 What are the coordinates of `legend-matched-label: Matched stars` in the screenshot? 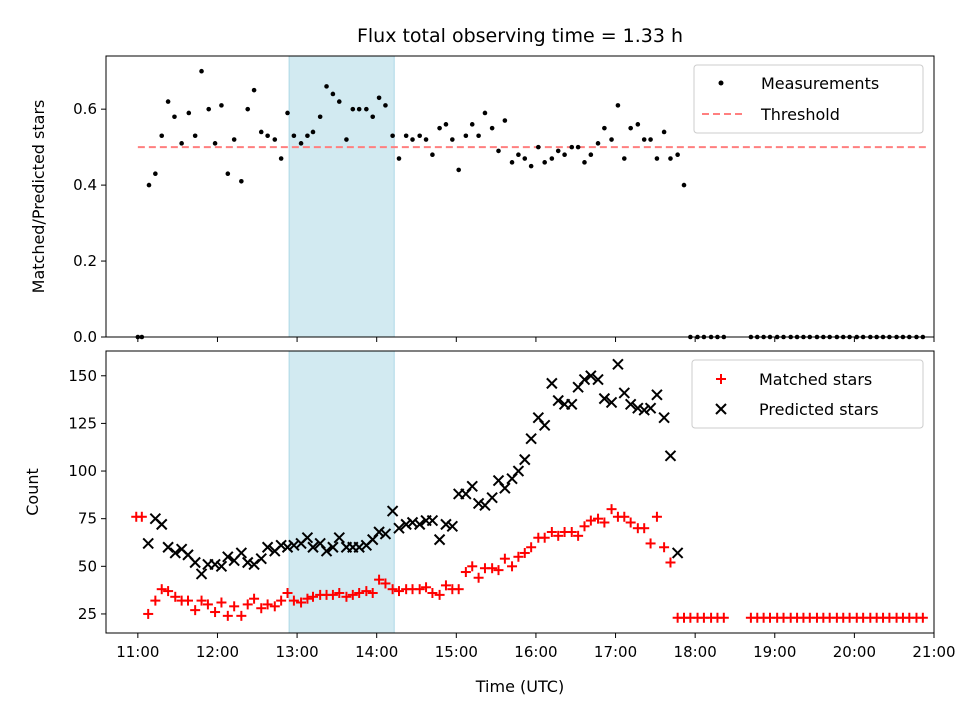 It's located at (815, 379).